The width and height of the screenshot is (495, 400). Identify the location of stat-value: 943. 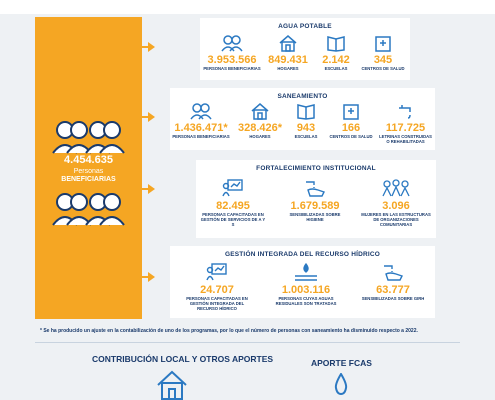
(306, 128).